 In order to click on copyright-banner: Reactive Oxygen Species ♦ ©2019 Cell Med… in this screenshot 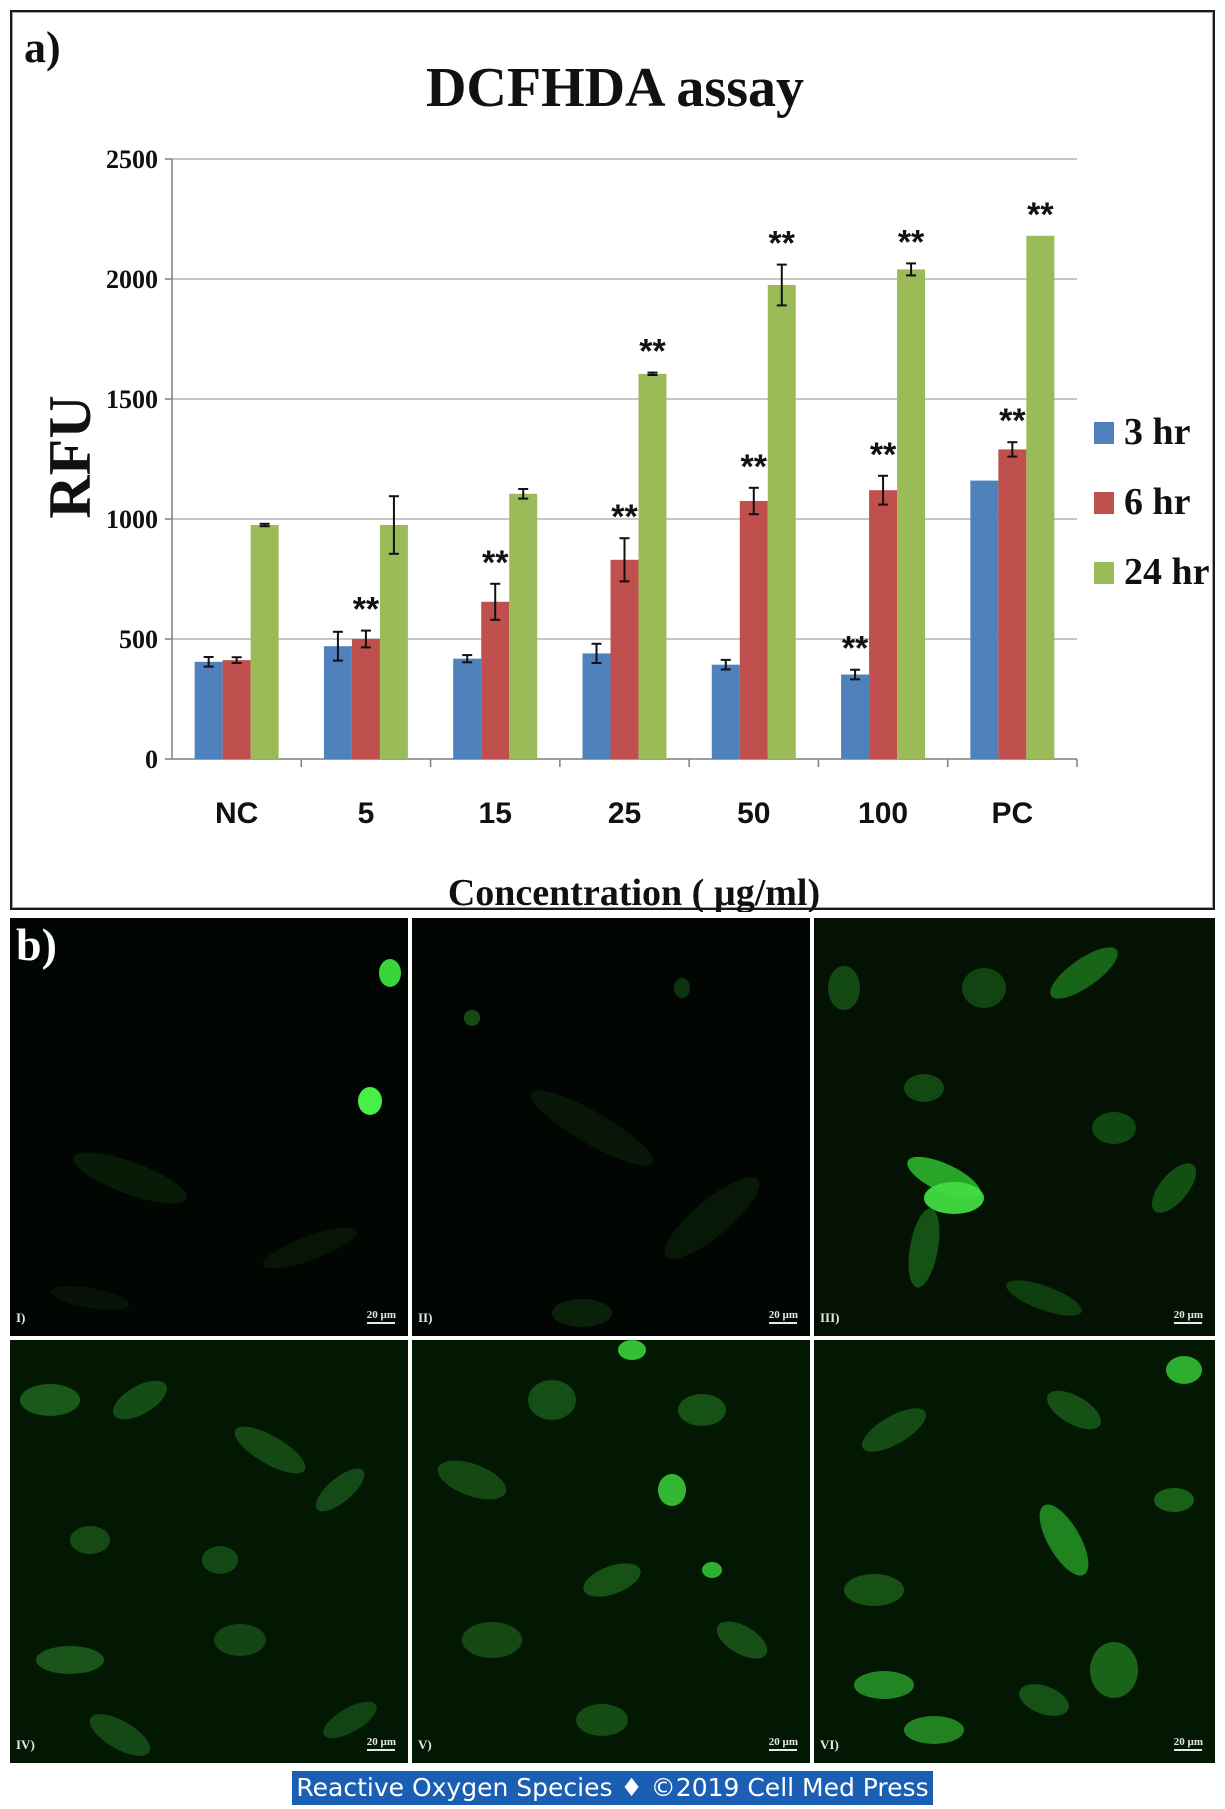, I will do `click(612, 1788)`.